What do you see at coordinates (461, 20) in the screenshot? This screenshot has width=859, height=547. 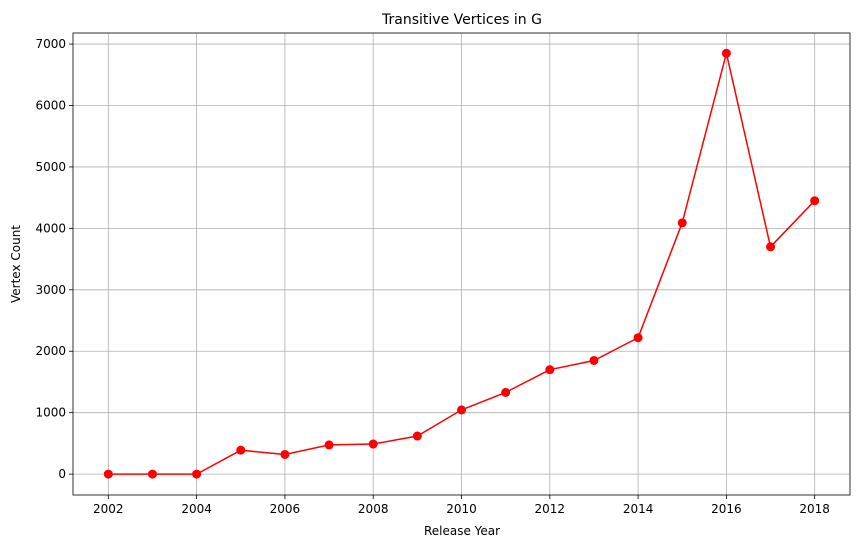 I see `chart-title: Transitive Vertices in G` at bounding box center [461, 20].